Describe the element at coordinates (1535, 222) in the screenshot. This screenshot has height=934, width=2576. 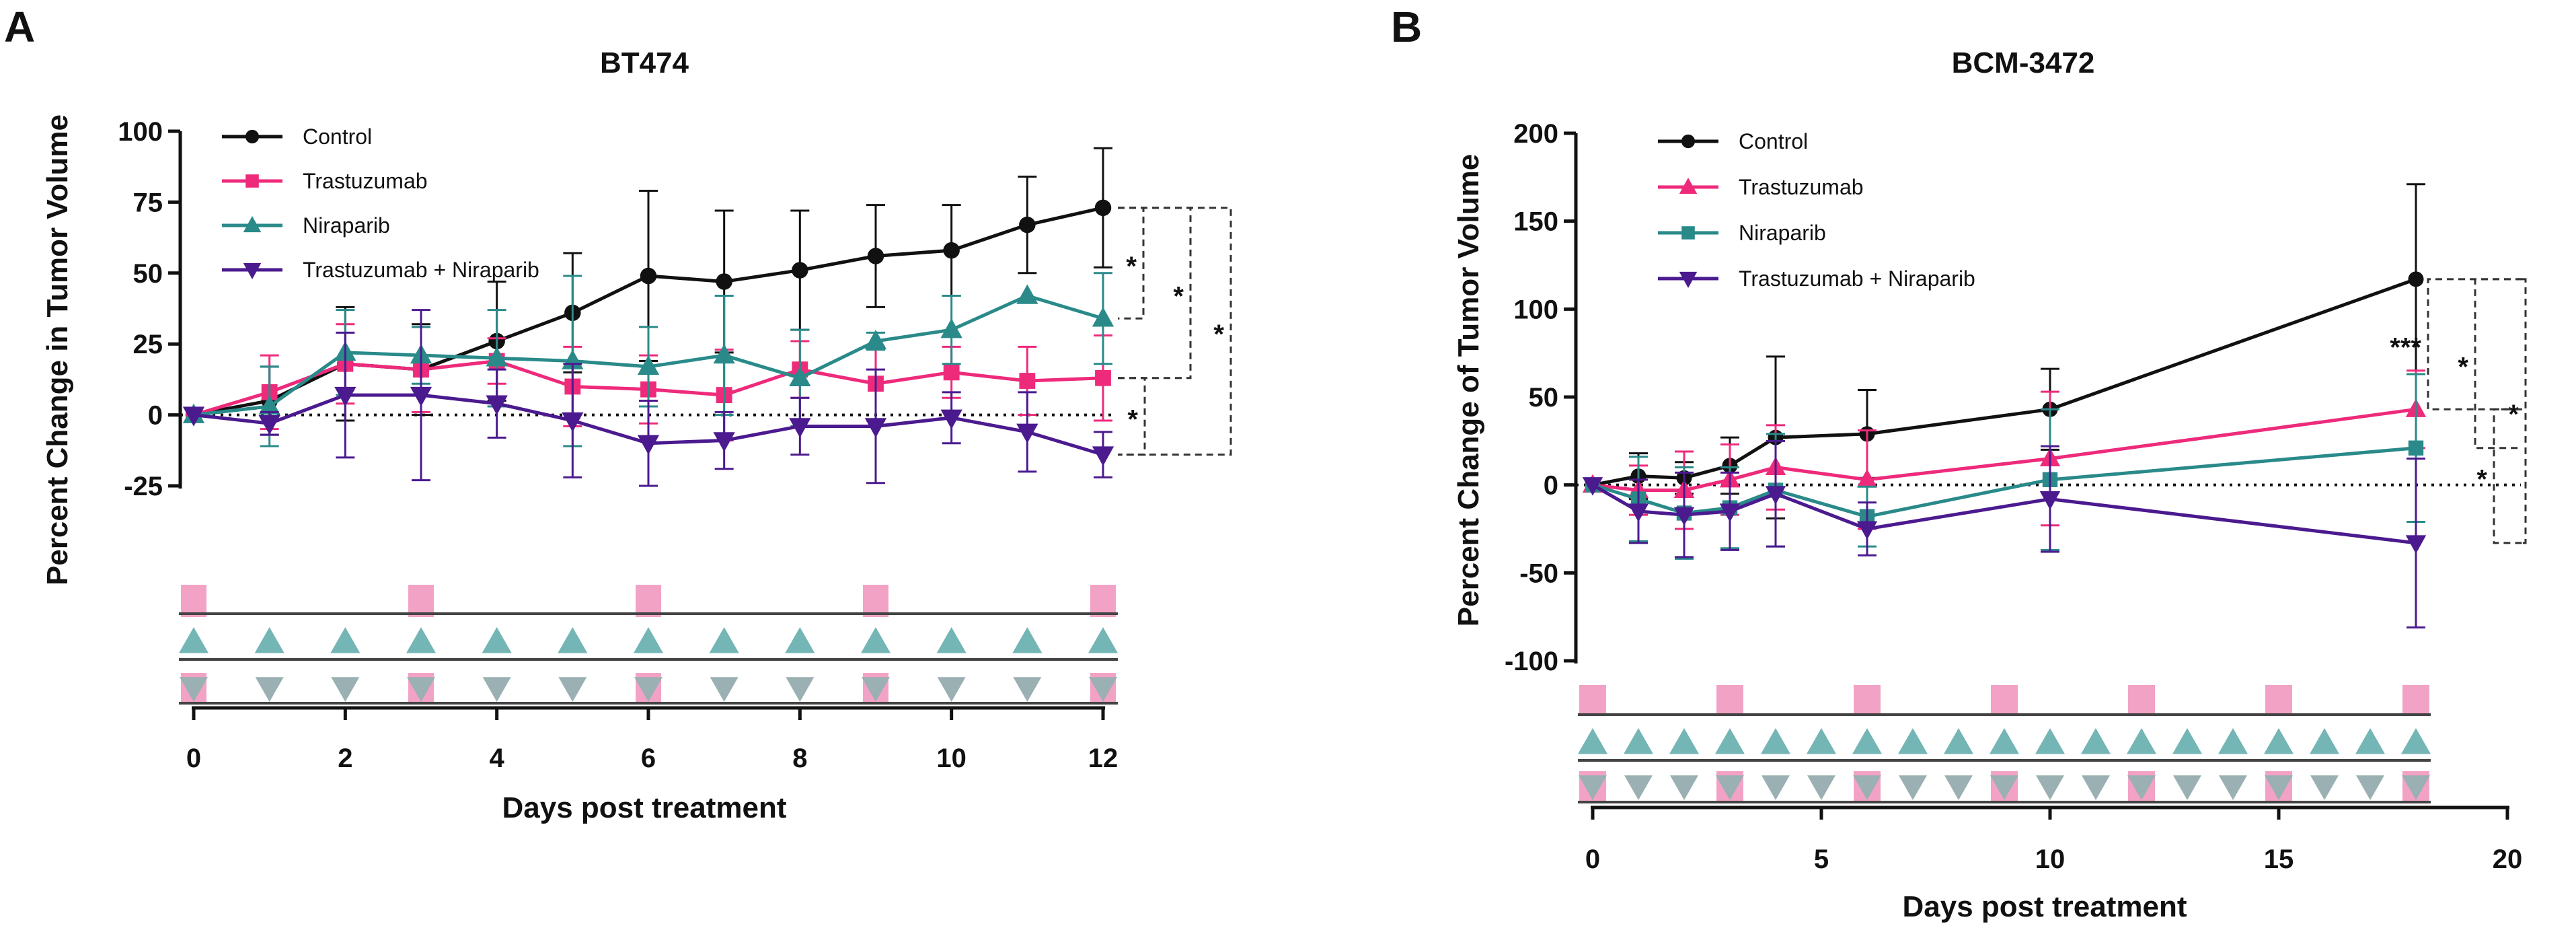
I see `y-tick-label: 150` at that location.